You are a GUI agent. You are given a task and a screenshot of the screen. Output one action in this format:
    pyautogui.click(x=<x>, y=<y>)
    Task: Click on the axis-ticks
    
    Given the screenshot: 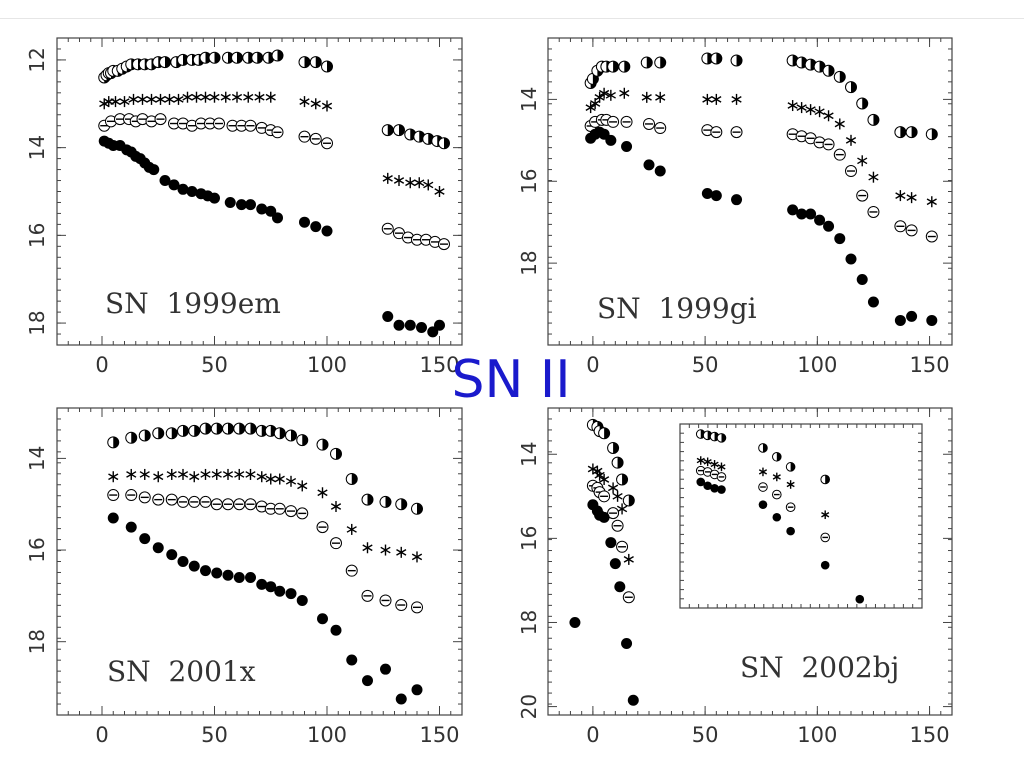 What is the action you would take?
    pyautogui.click(x=801, y=516)
    